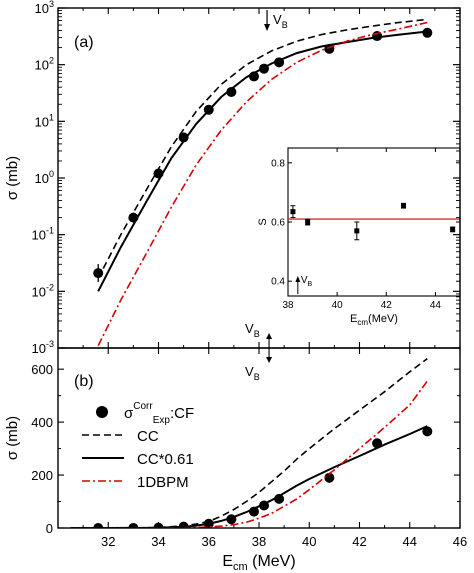 The height and width of the screenshot is (573, 474). What do you see at coordinates (280, 21) in the screenshot?
I see `panel-a-vb-label: VB` at bounding box center [280, 21].